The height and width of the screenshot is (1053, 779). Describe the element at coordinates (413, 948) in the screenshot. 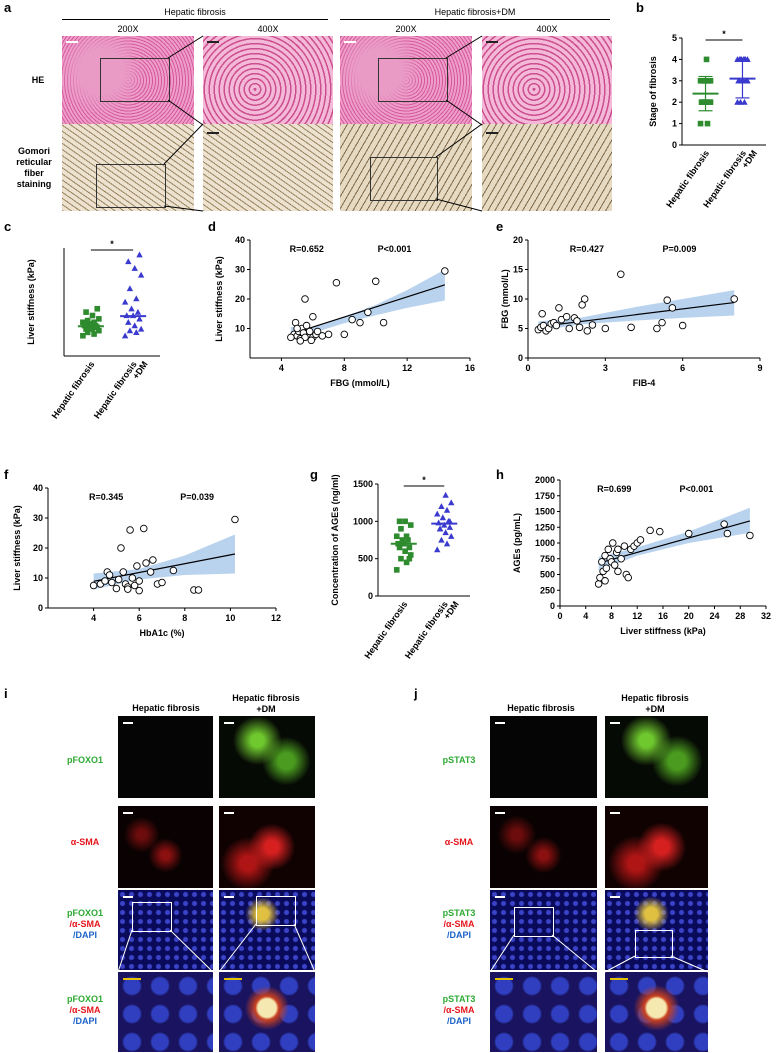

I see `panel-ij-zoom-lines` at that location.